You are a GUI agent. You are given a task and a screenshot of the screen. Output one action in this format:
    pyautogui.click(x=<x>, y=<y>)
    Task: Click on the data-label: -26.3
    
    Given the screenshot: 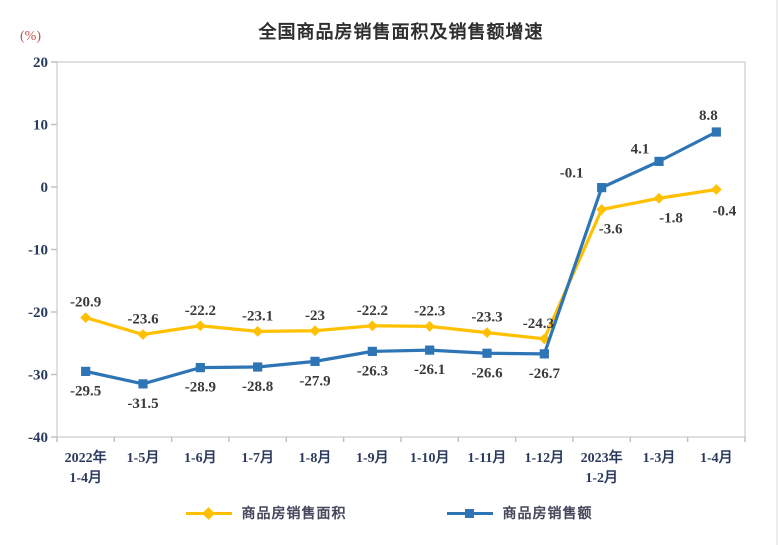 What is the action you would take?
    pyautogui.click(x=372, y=371)
    